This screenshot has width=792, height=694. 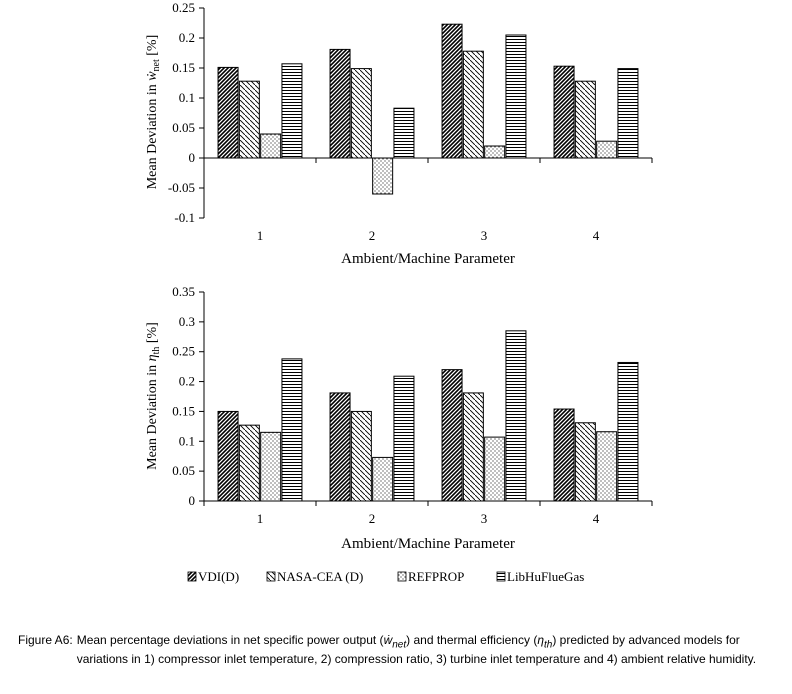 I want to click on chart-wnet-category-label: 2, so click(x=372, y=235).